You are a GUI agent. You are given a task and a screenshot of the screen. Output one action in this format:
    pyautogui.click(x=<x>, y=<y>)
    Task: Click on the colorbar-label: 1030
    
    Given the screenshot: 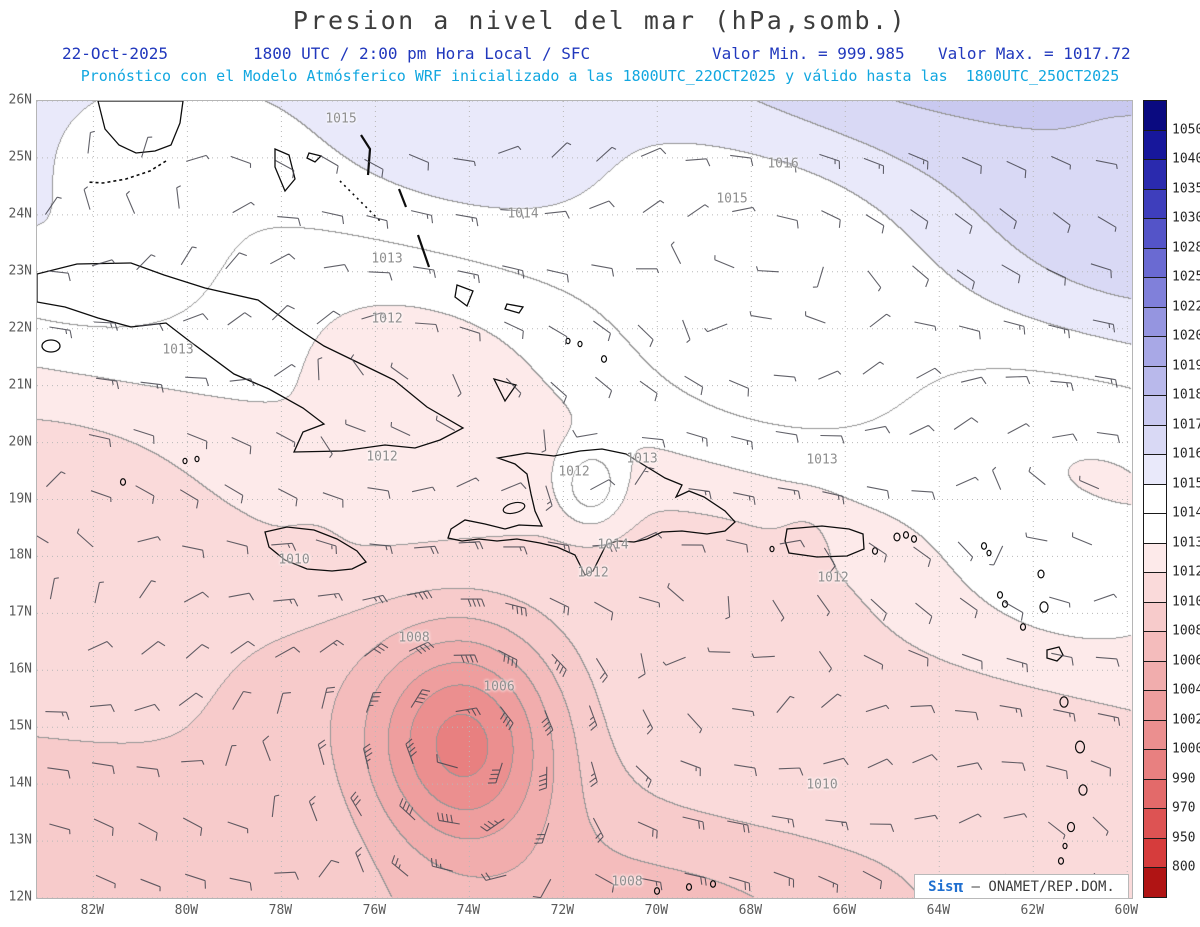 What is the action you would take?
    pyautogui.click(x=1186, y=218)
    